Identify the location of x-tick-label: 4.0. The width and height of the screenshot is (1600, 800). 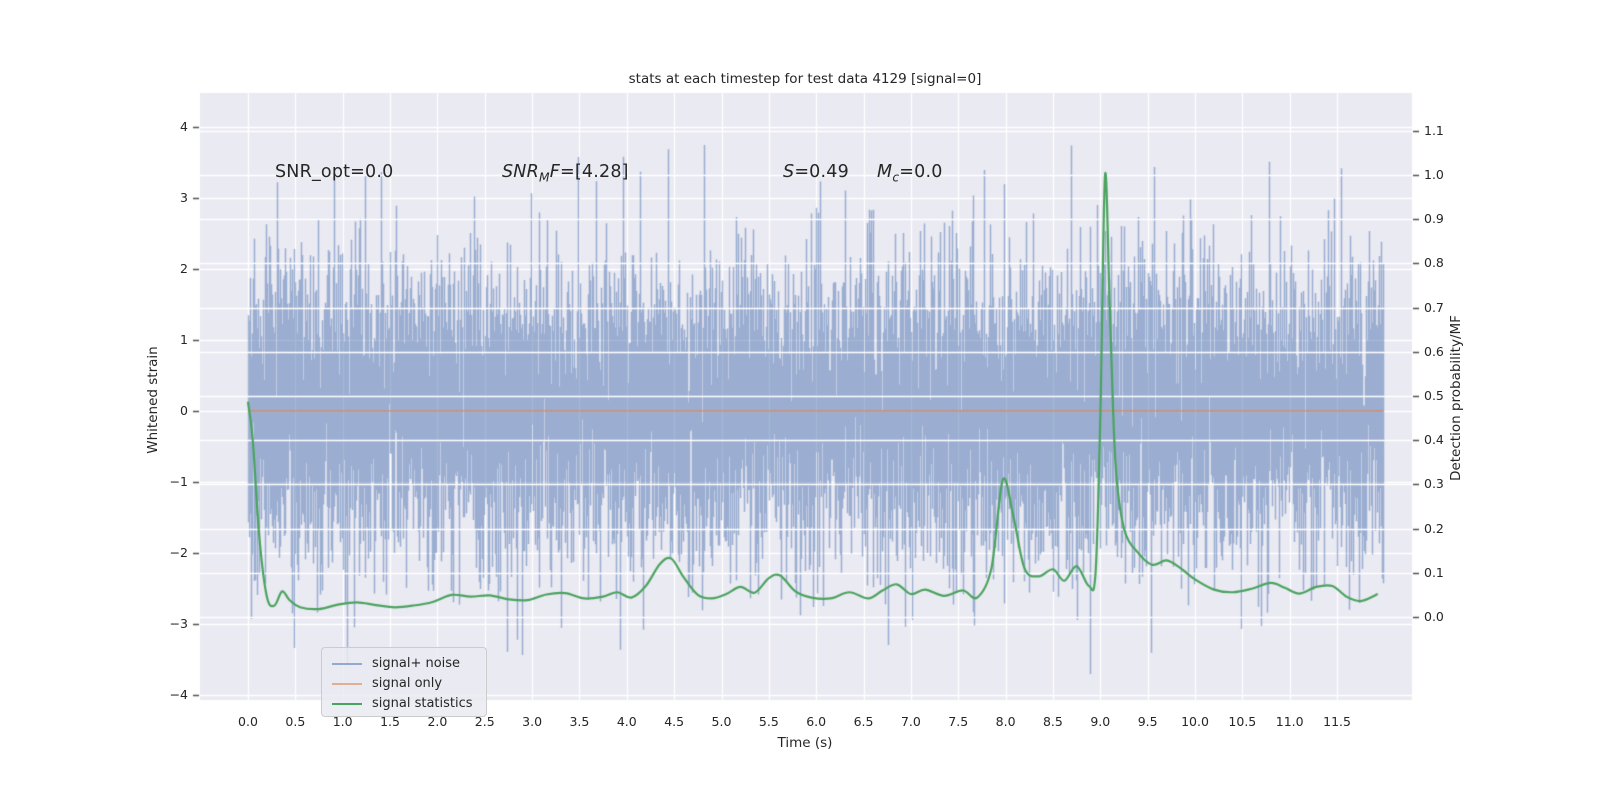
(626, 721).